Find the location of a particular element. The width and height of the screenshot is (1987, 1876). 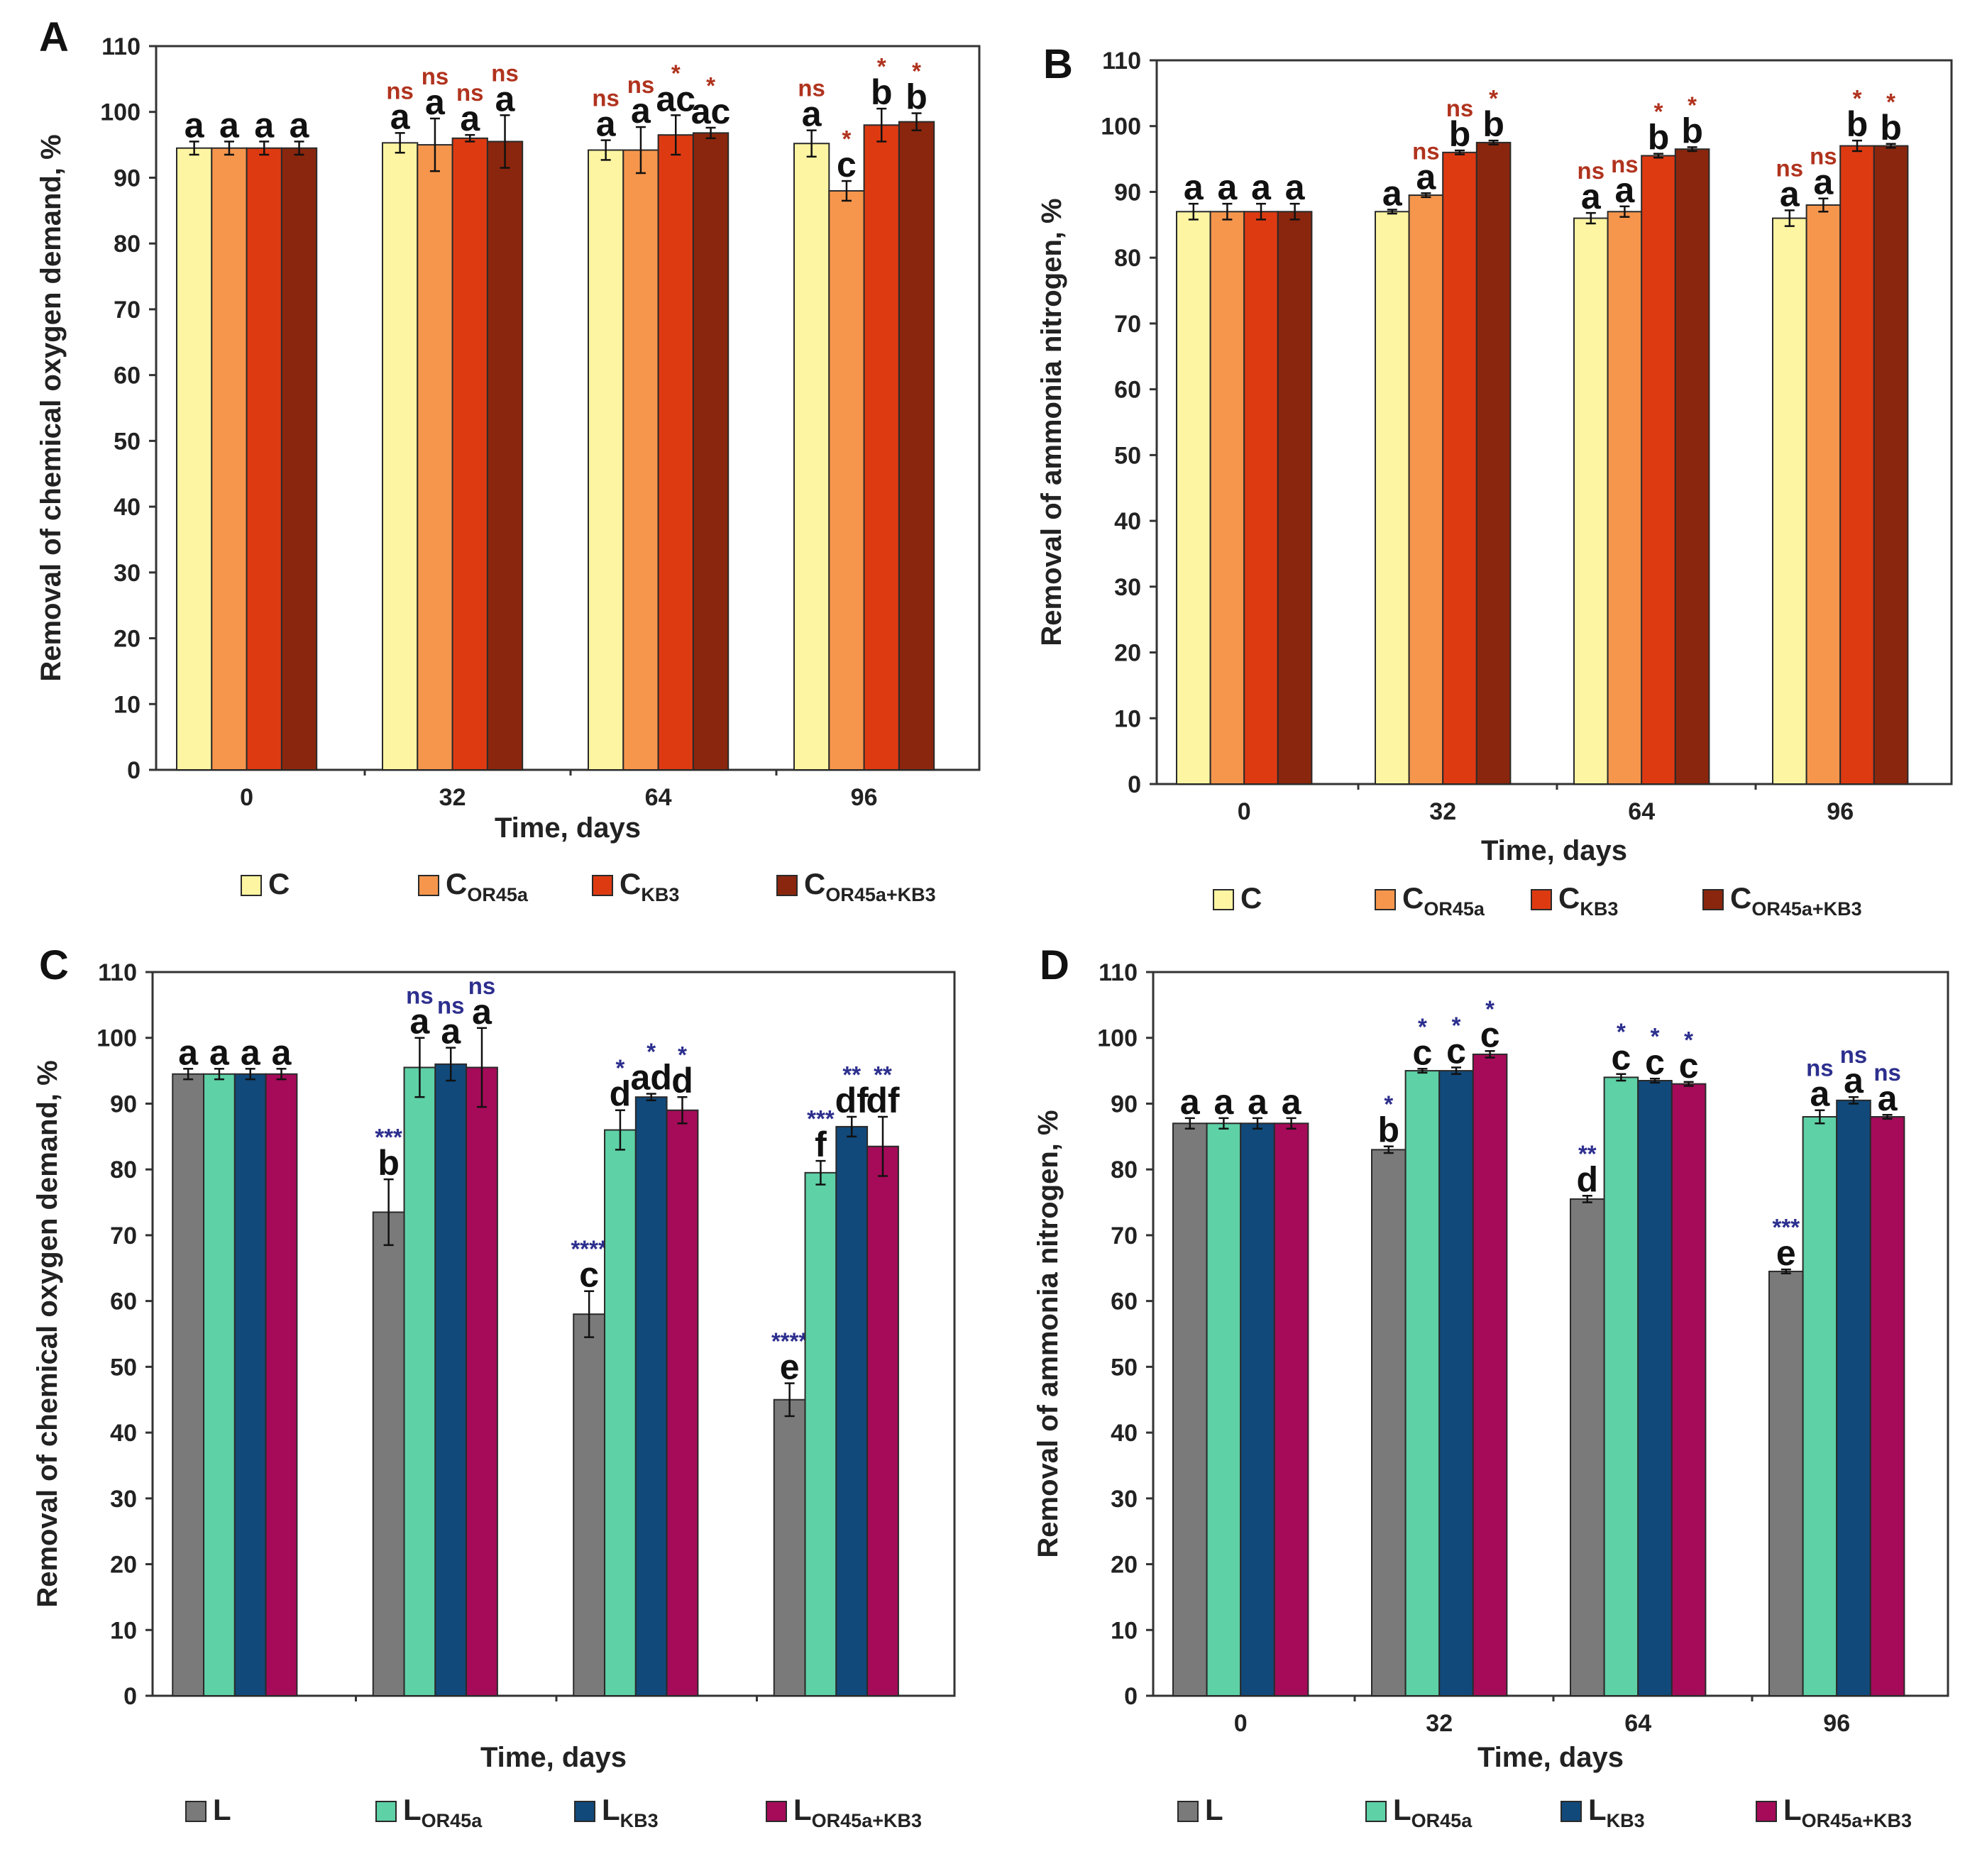

x-tick-label: 96 is located at coordinates (864, 798).